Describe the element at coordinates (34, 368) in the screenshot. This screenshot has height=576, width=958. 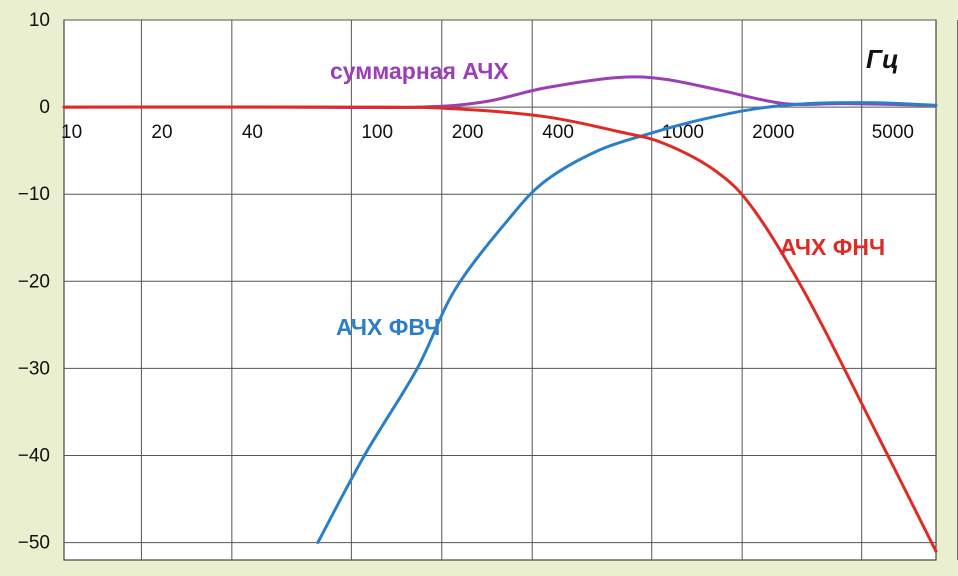
I see `y-tick-label: −30` at that location.